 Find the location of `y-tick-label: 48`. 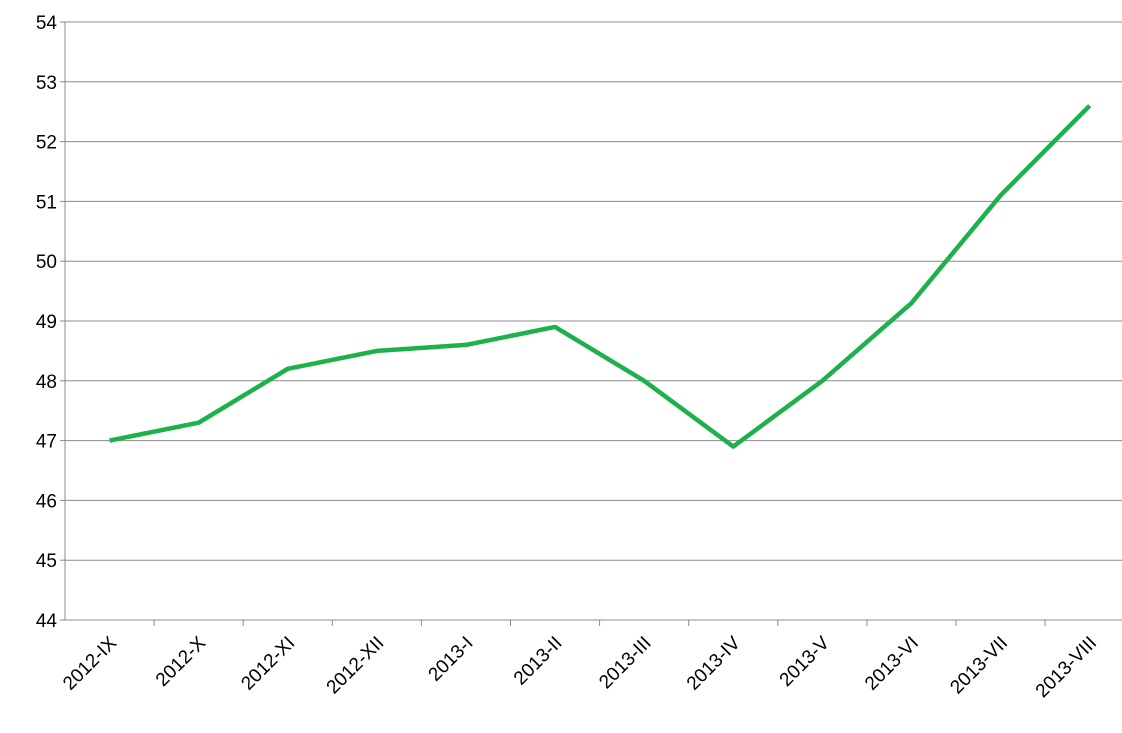

y-tick-label: 48 is located at coordinates (46, 382).